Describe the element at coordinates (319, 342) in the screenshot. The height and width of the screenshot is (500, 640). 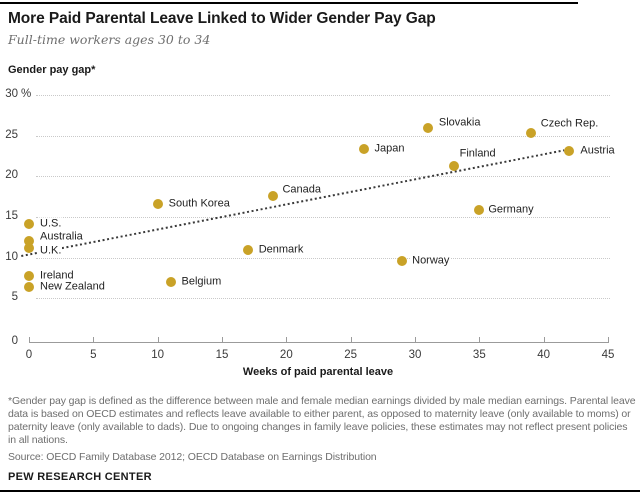
I see `x-axis-line` at that location.